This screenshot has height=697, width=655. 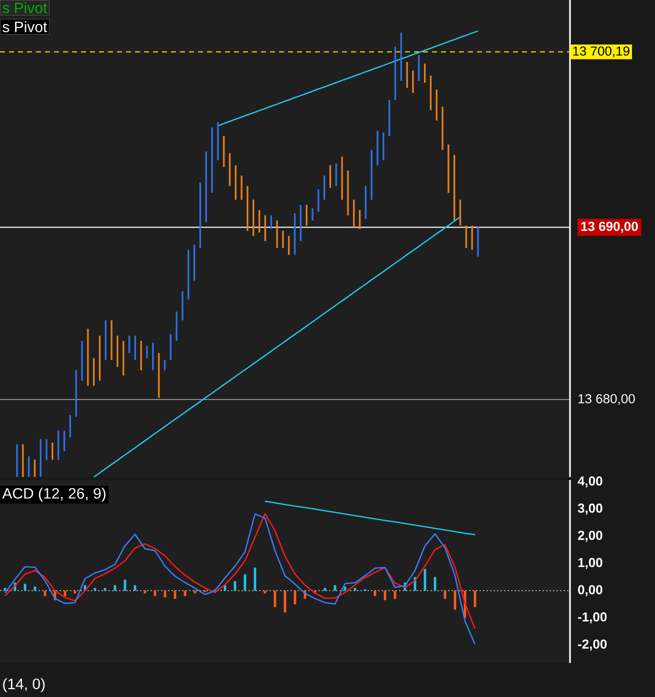 I want to click on chart-title: ACD (12, 26, 9), so click(x=54, y=495).